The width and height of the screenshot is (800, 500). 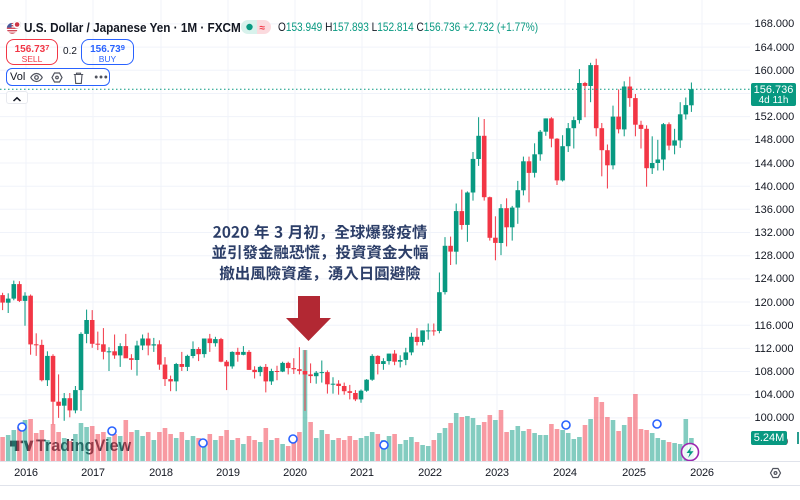 I want to click on svg-text: TradingView, so click(x=83, y=446).